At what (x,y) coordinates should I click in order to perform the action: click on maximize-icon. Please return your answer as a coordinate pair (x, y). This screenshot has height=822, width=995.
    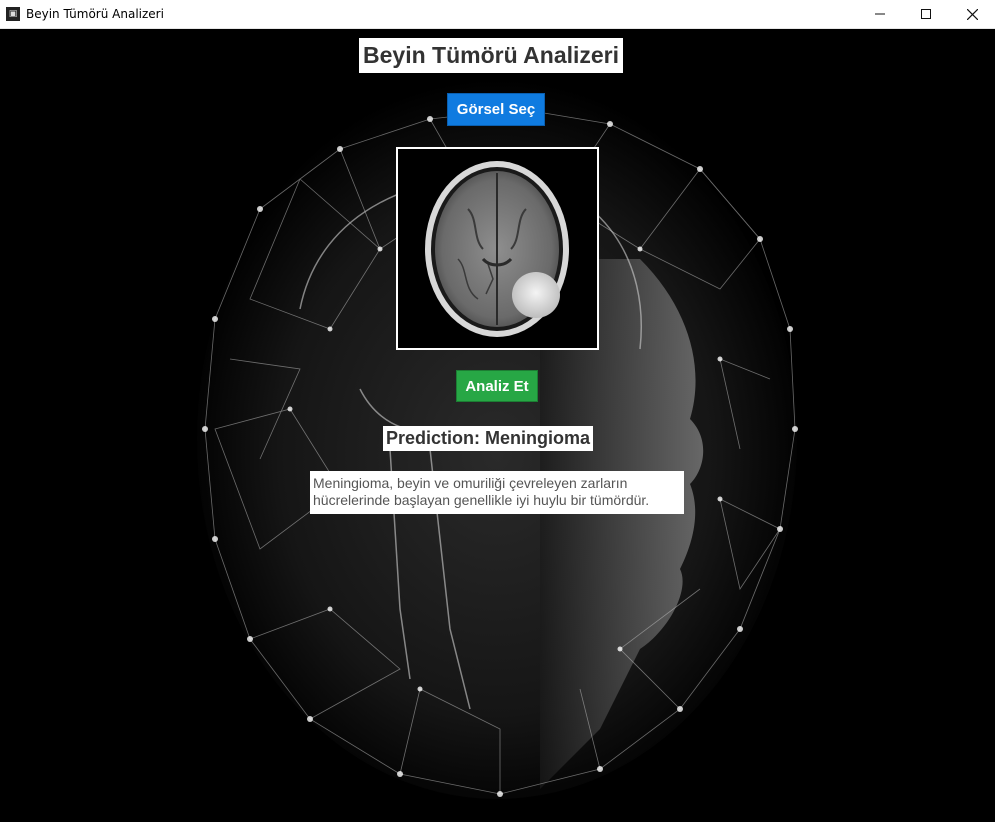
    Looking at the image, I should click on (926, 14).